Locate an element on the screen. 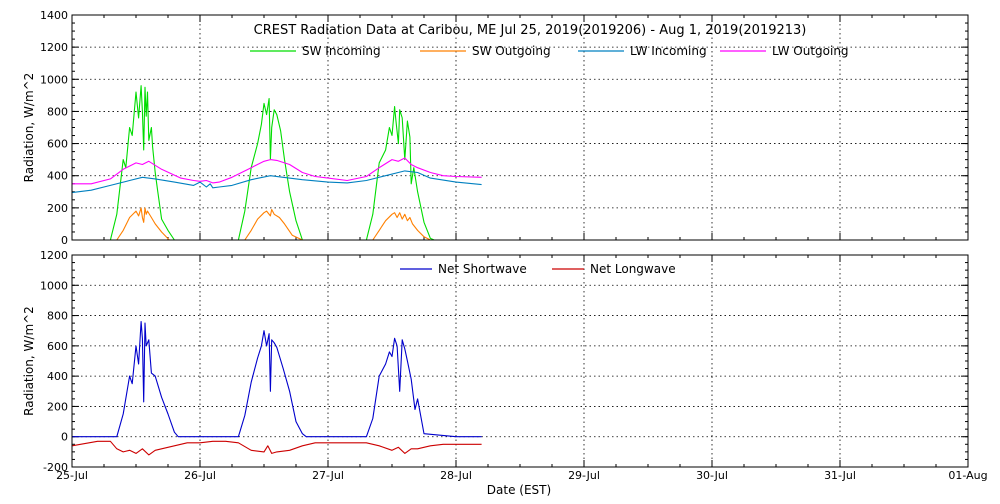 The image size is (1000, 504). x-tick-label: 26-Jul is located at coordinates (200, 475).